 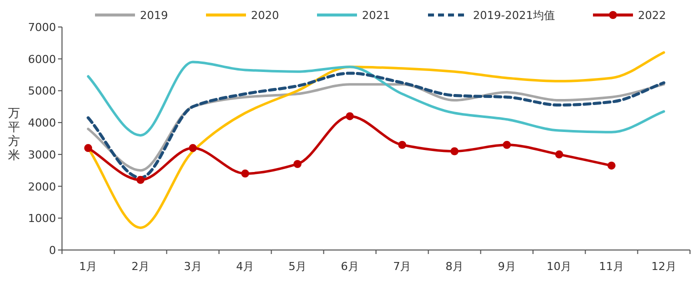 What do you see at coordinates (507, 266) in the screenshot?
I see `x-tick-label: 9月` at bounding box center [507, 266].